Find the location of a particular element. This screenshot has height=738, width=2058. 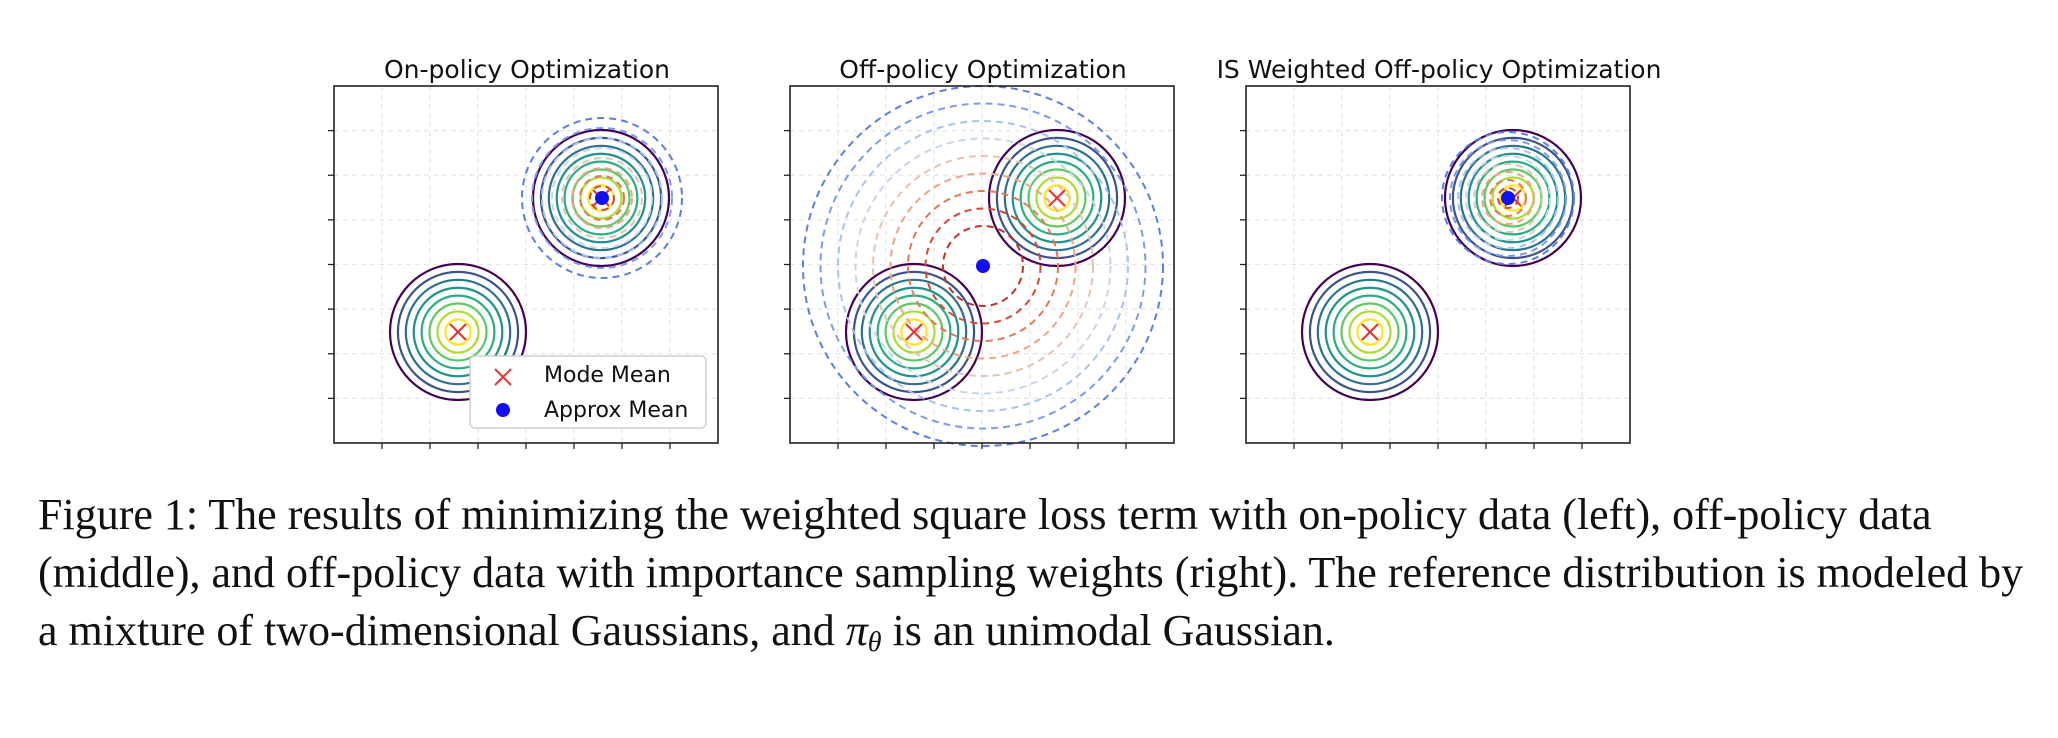

panel-title-on-policy: On-policy Optimization is located at coordinates (527, 69).